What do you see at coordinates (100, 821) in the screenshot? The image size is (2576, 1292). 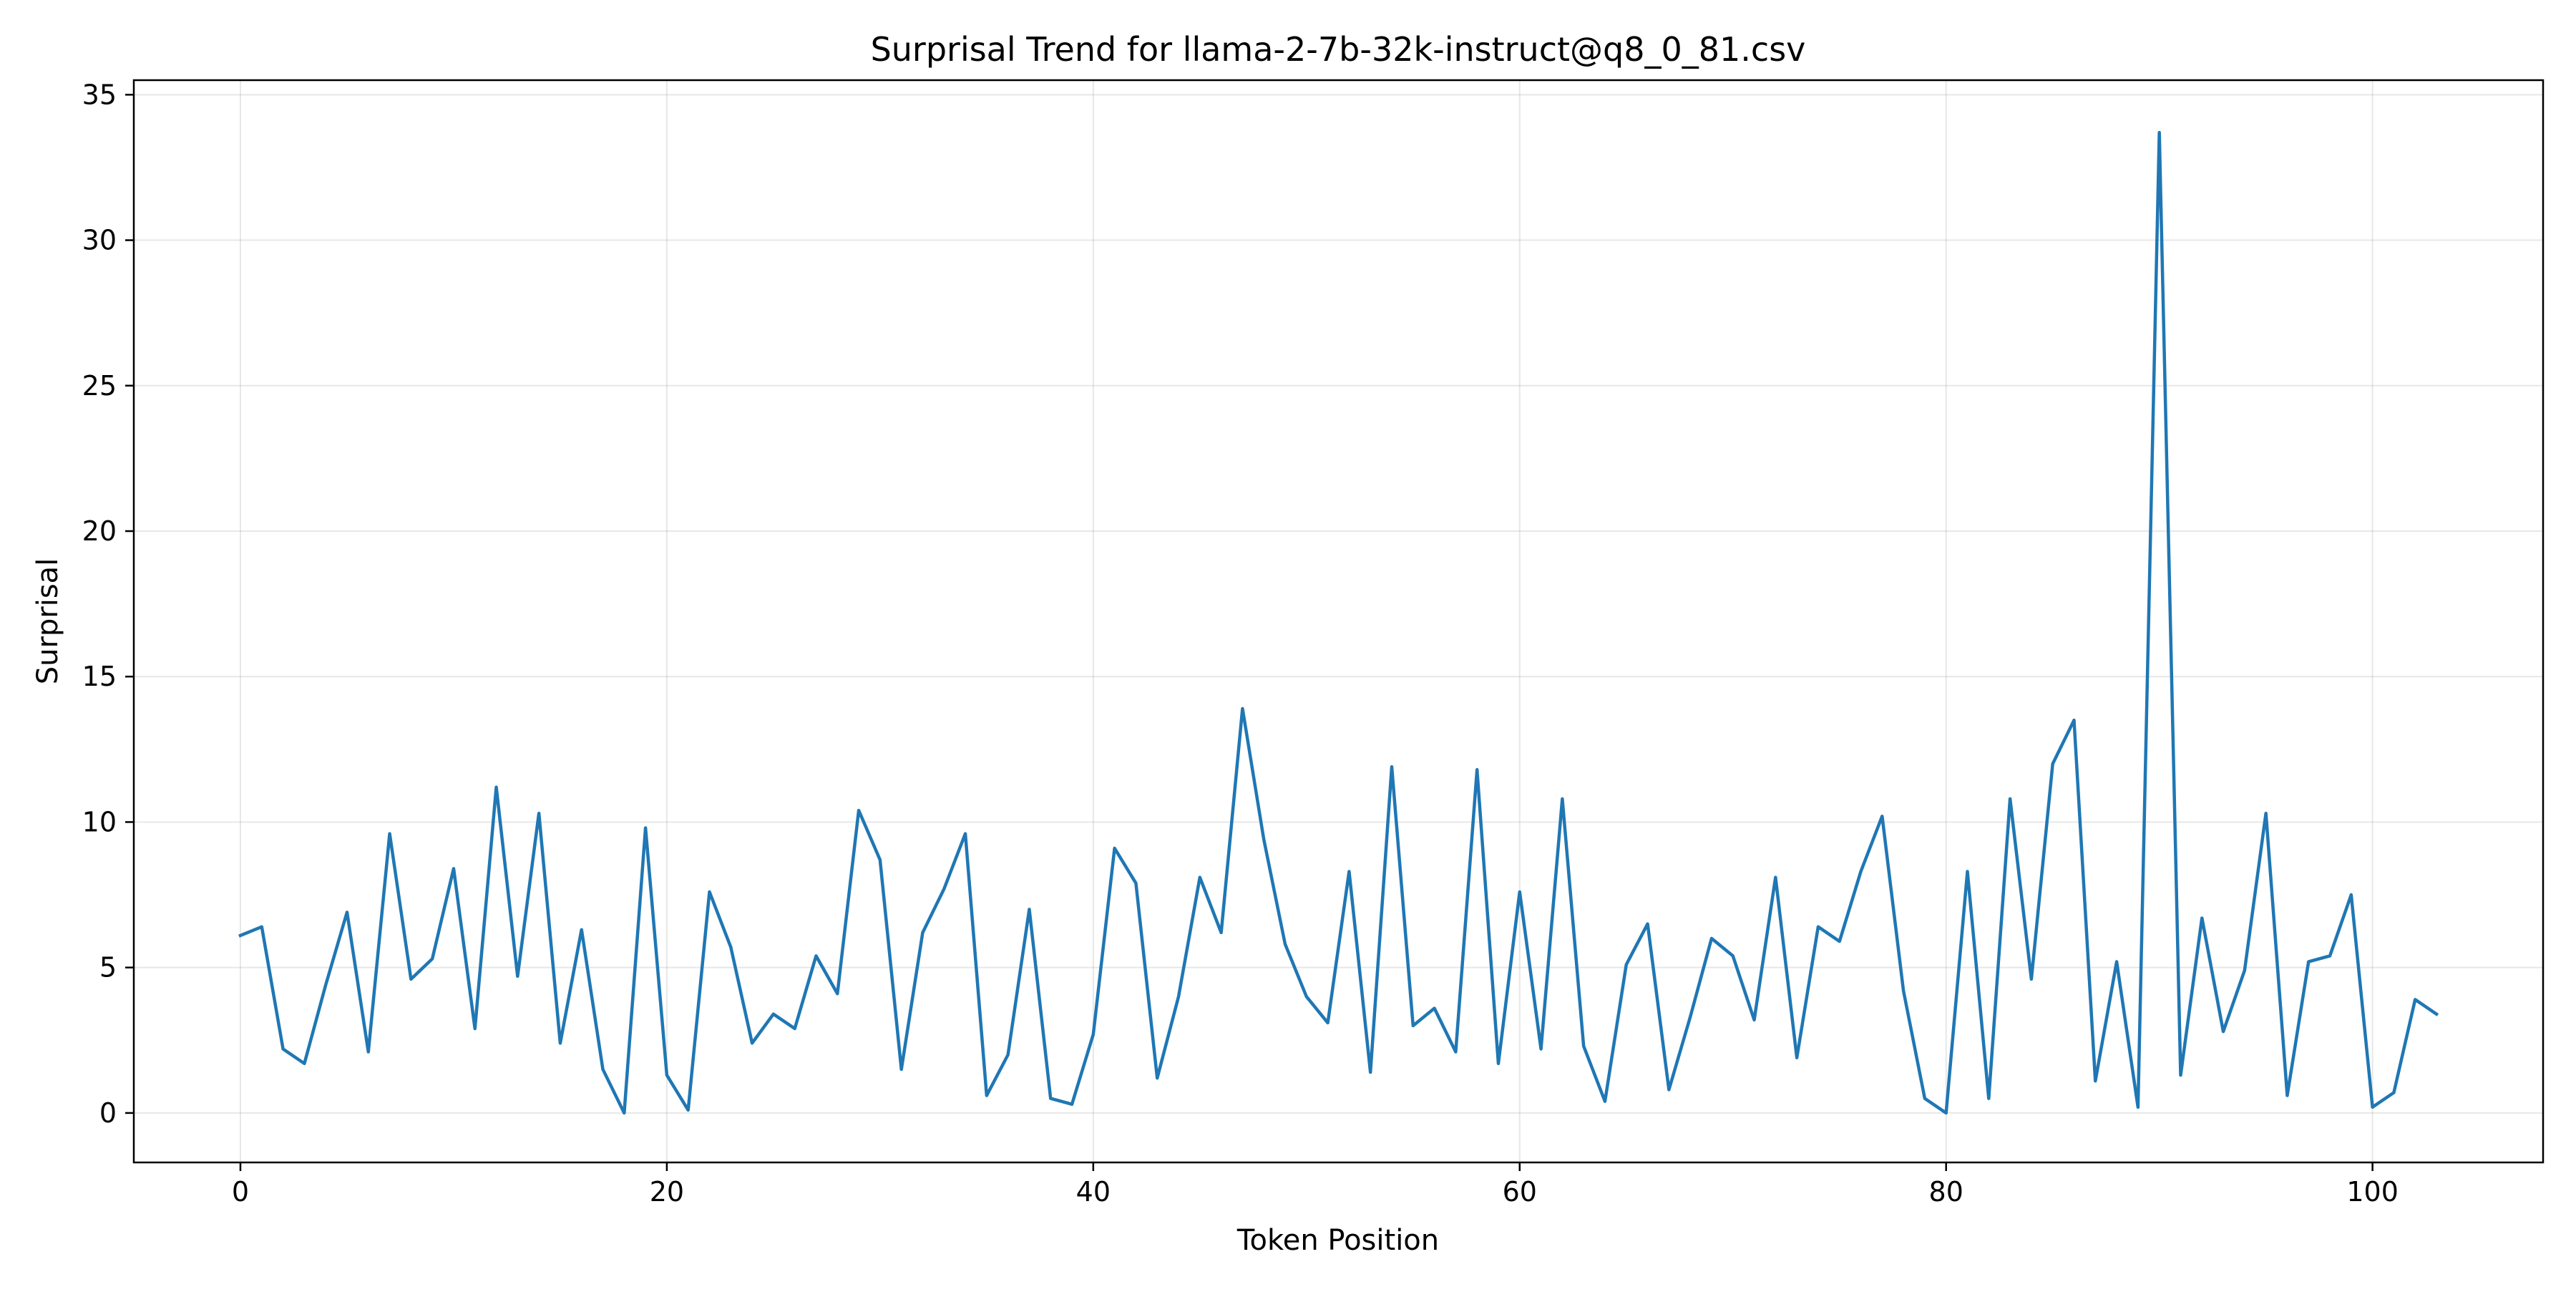 I see `y-tick-label: 10` at bounding box center [100, 821].